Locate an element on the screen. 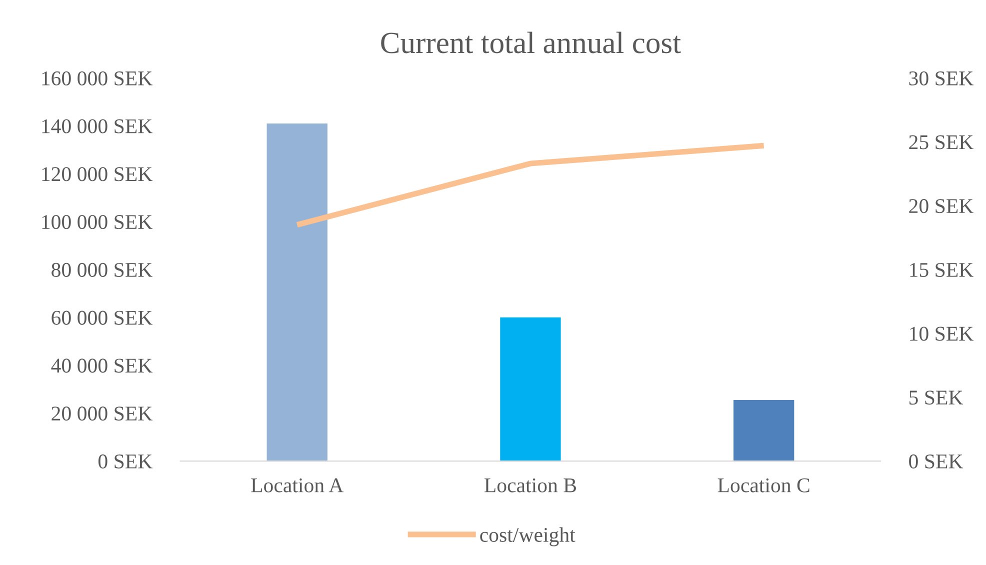 The width and height of the screenshot is (986, 565). legend-label: cost/weight is located at coordinates (528, 536).